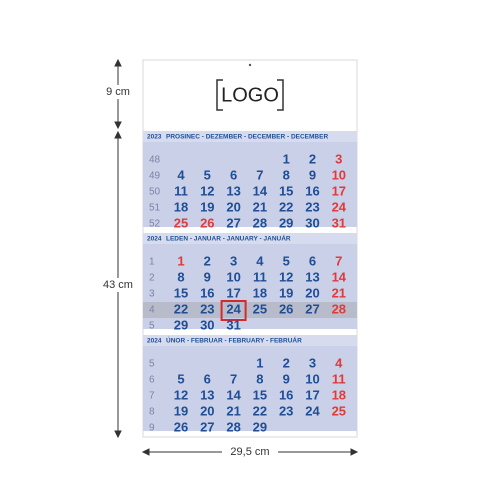 This screenshot has width=500, height=500. I want to click on week-number: 51, so click(155, 208).